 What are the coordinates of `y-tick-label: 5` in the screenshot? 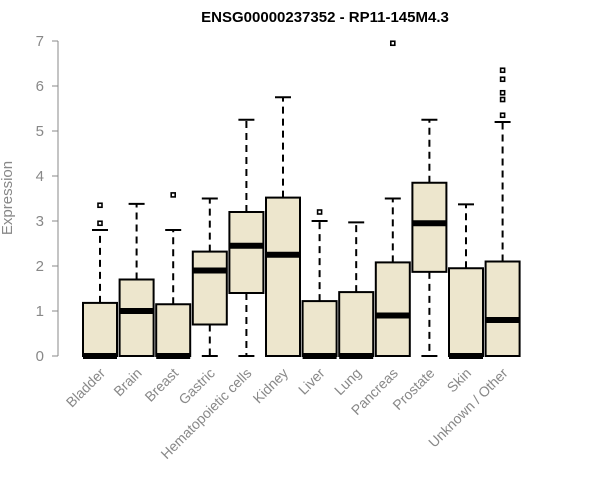 It's located at (40, 131).